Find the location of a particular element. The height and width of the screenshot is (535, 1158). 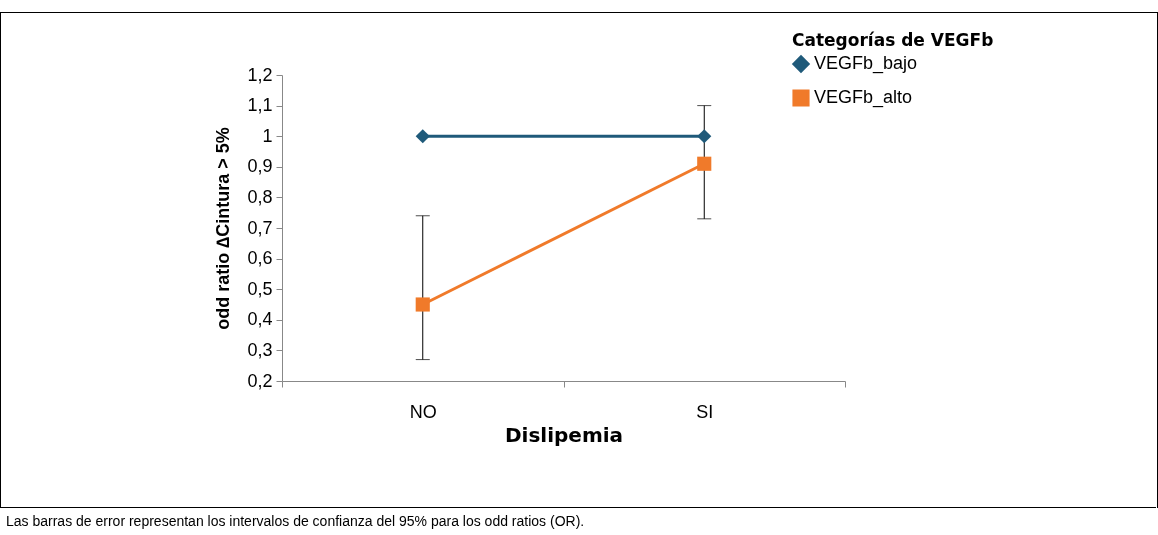

x-axis-title: Dislipemia is located at coordinates (564, 434).